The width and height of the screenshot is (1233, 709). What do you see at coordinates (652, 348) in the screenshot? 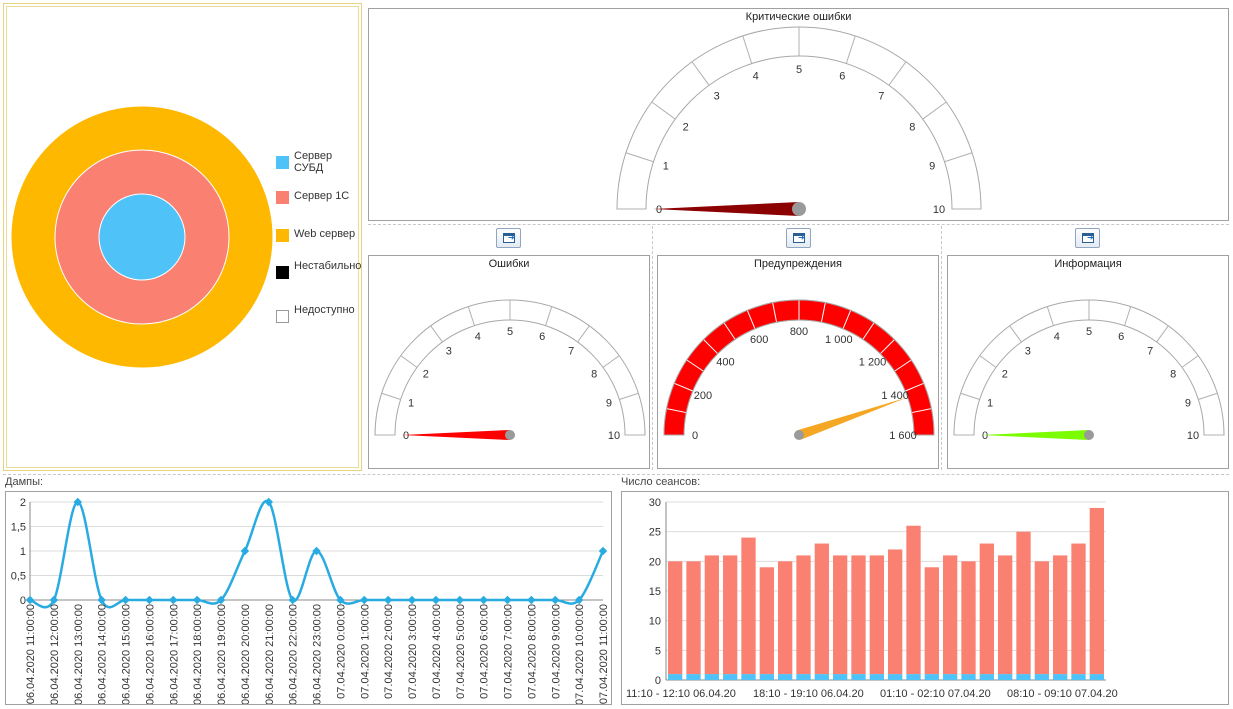
I see `separator` at bounding box center [652, 348].